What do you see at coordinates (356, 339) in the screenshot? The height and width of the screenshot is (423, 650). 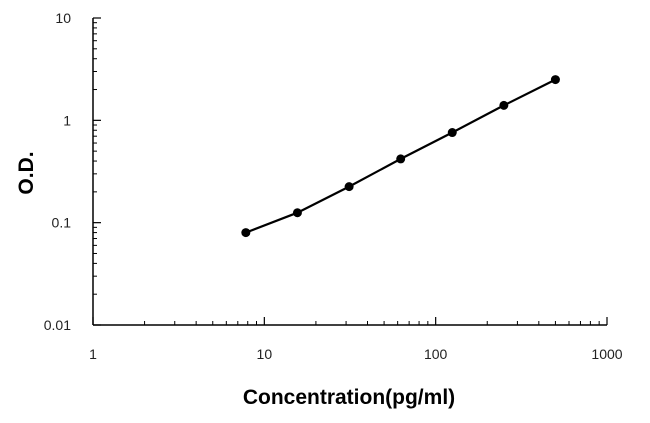 I see `x-axis-ticks: 1 10 100 1000` at bounding box center [356, 339].